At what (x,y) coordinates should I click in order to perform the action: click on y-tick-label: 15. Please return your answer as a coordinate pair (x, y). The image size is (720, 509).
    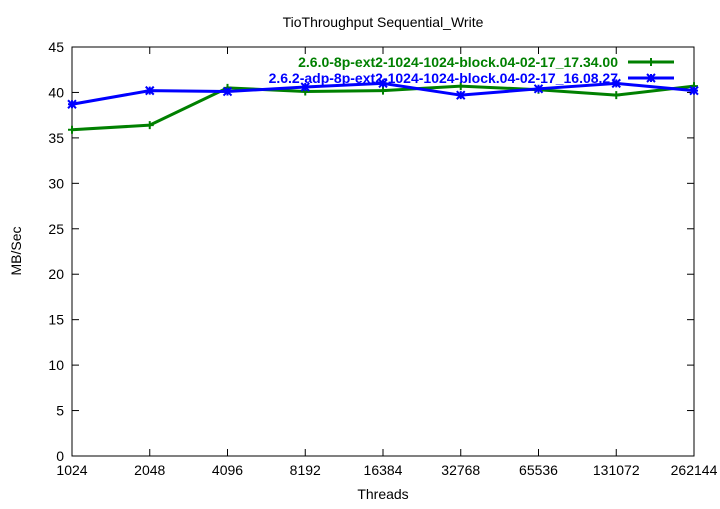
    Looking at the image, I should click on (56, 320).